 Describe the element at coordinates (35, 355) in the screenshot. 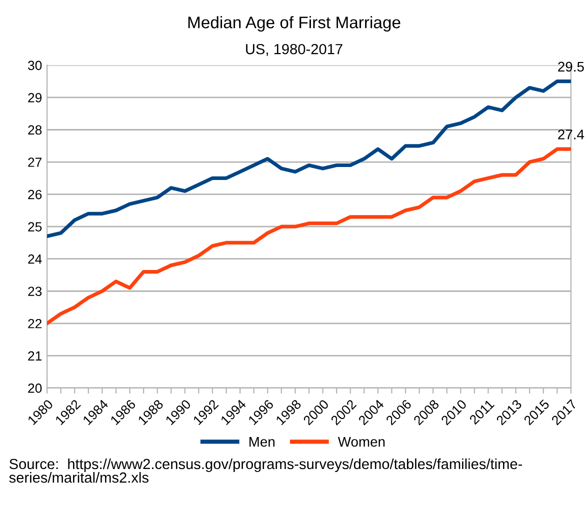

I see `y-tick-label: 21` at that location.